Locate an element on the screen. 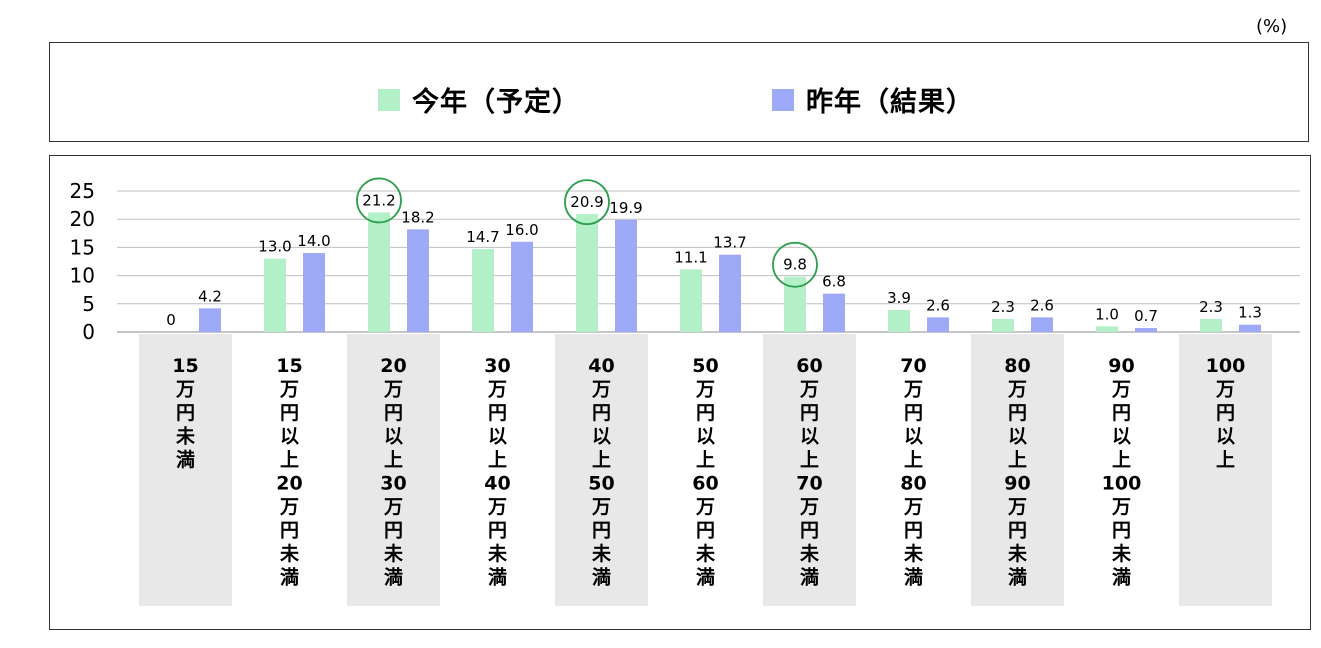  data-label: 14.7 is located at coordinates (482, 237).